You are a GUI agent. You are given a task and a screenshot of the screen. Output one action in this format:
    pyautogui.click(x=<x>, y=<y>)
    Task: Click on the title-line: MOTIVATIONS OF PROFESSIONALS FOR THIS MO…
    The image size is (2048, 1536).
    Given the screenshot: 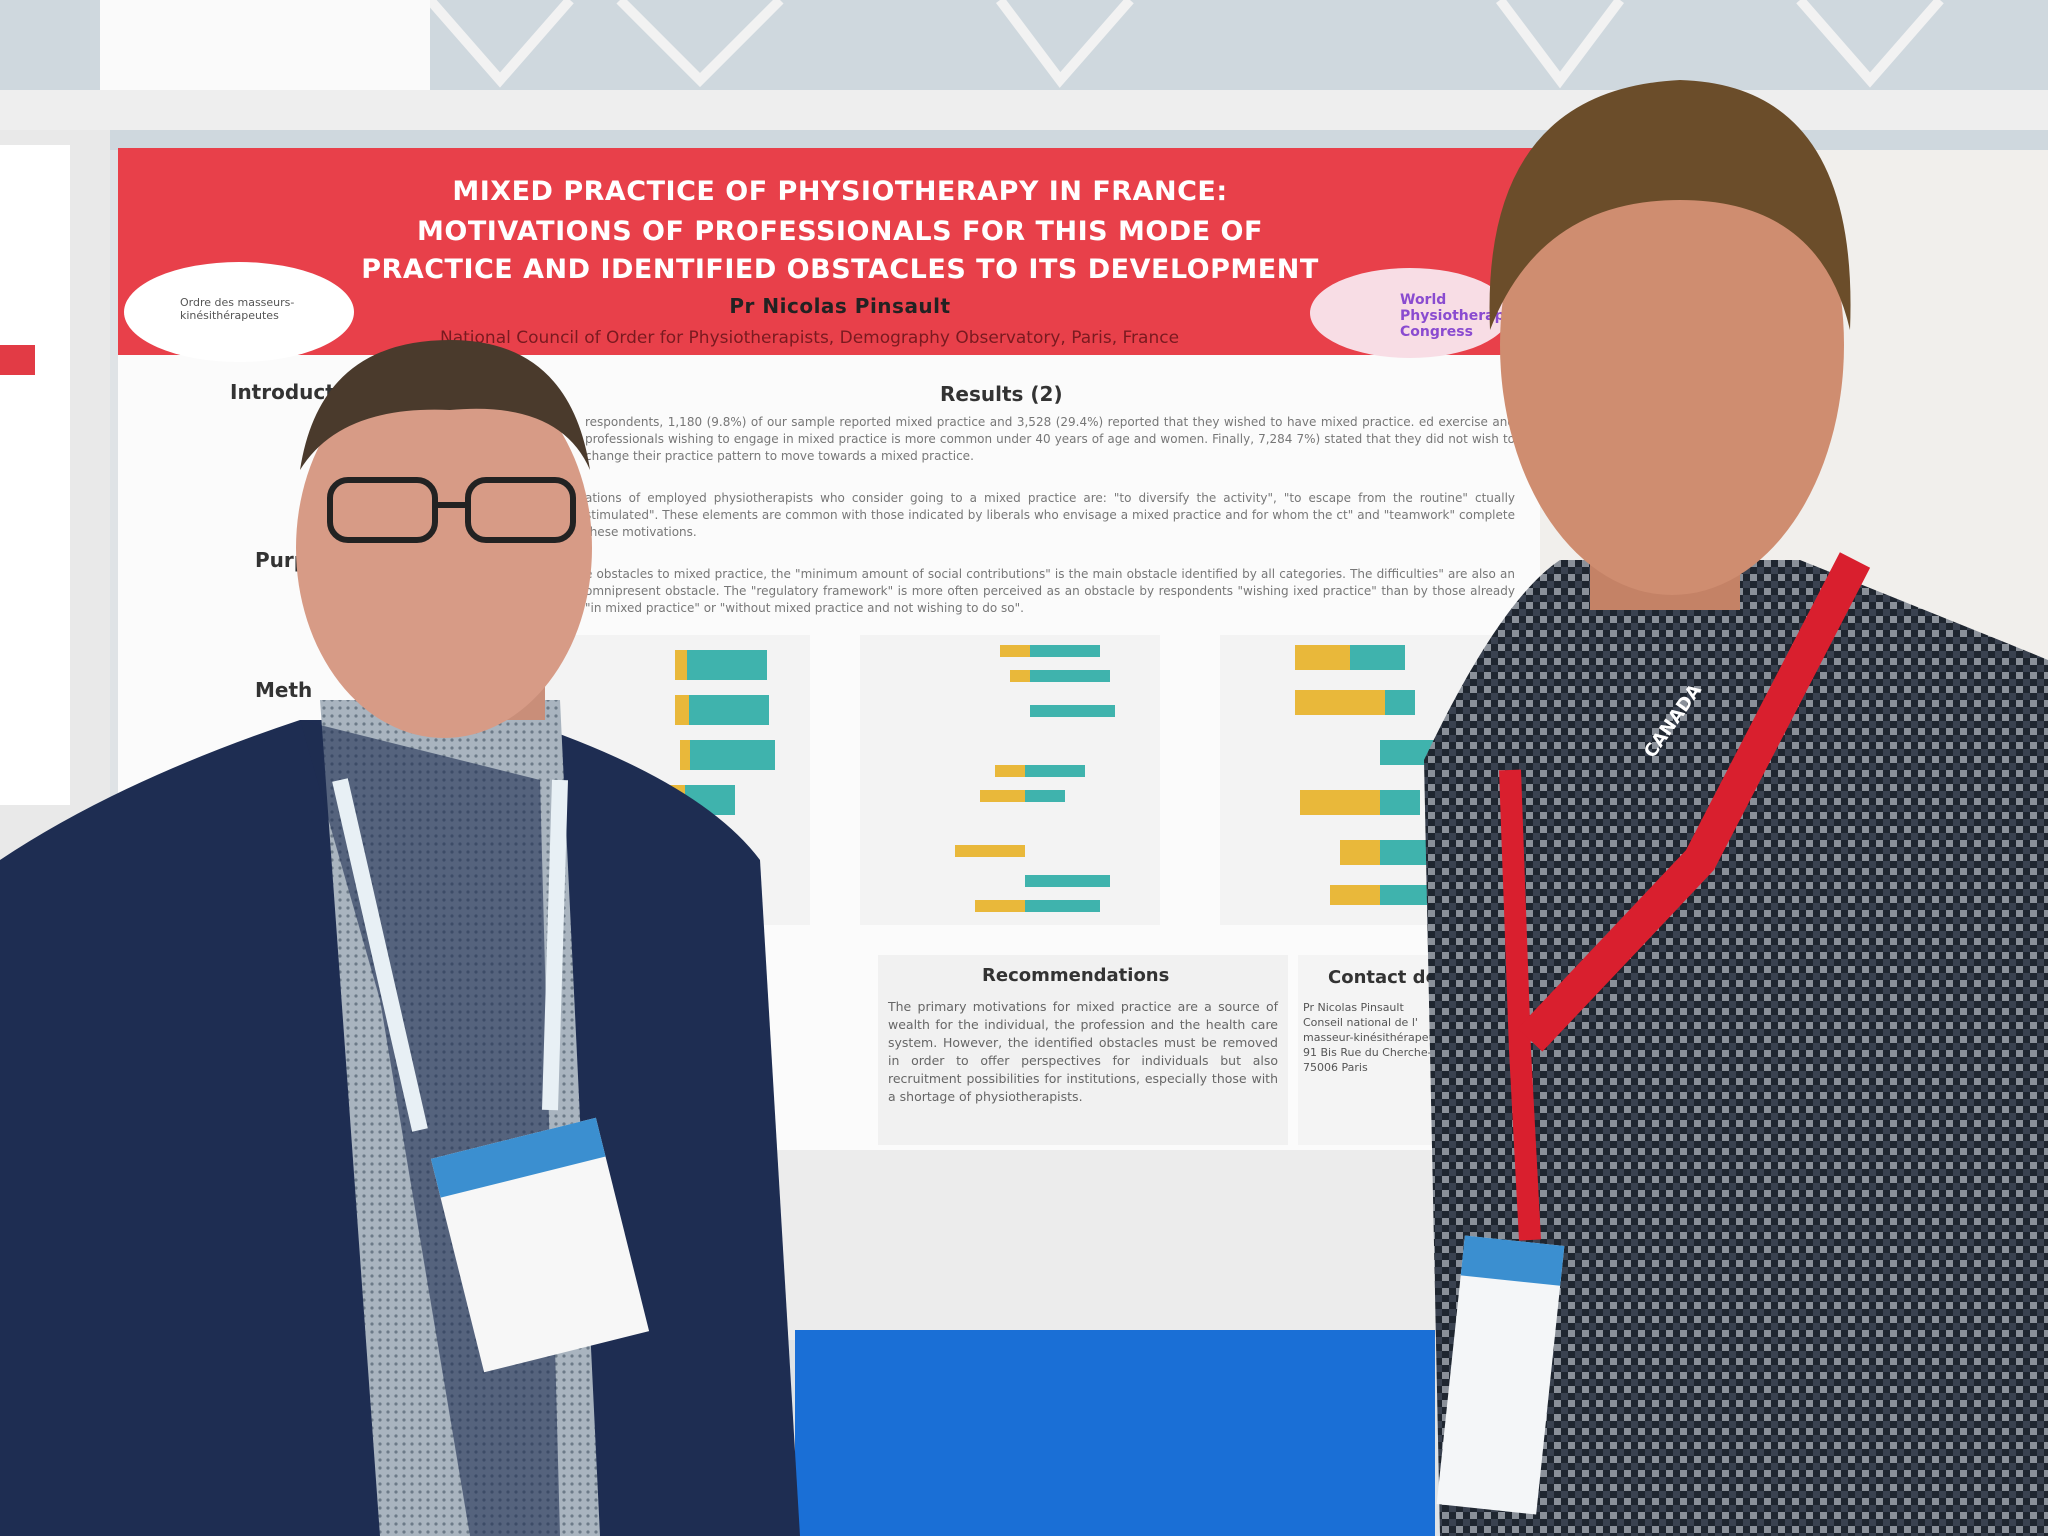 What is the action you would take?
    pyautogui.click(x=840, y=231)
    